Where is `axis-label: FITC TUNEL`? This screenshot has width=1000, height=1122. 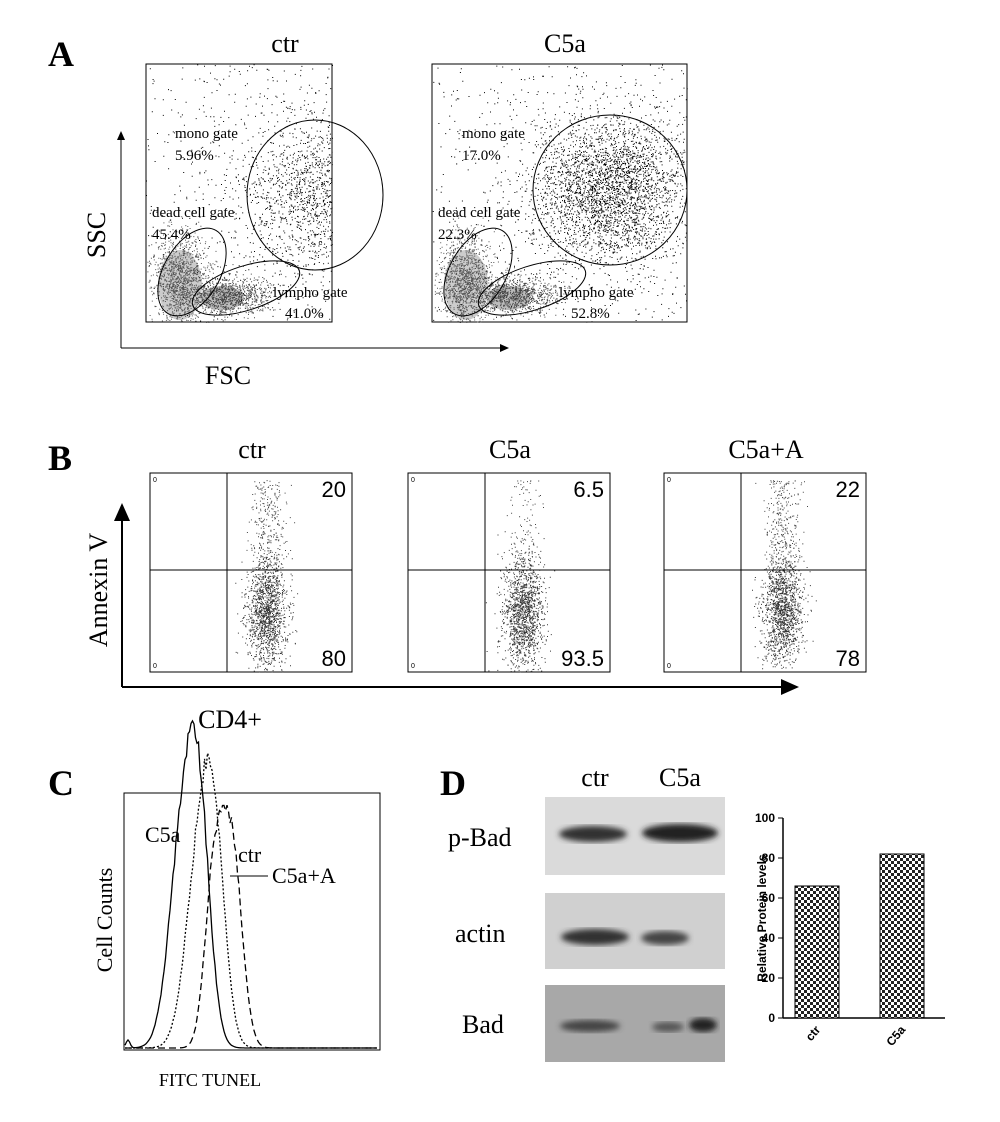 axis-label: FITC TUNEL is located at coordinates (210, 1080).